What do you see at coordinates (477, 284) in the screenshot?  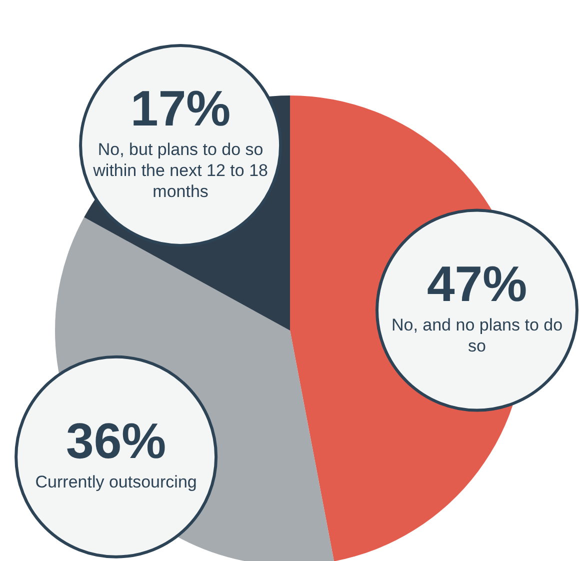 I see `data-label: 47%` at bounding box center [477, 284].